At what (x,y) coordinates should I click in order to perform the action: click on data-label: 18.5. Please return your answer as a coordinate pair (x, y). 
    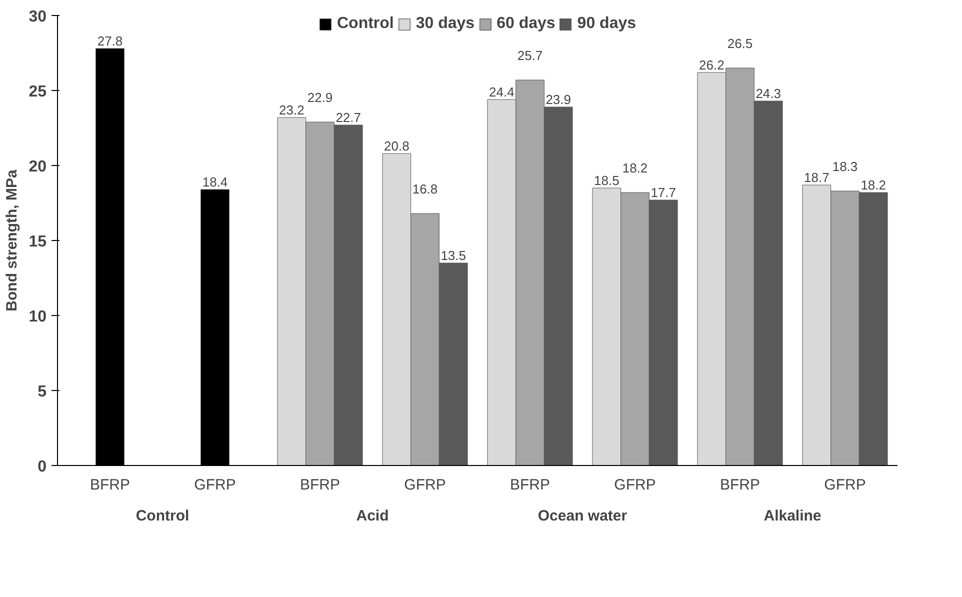
    Looking at the image, I should click on (607, 180).